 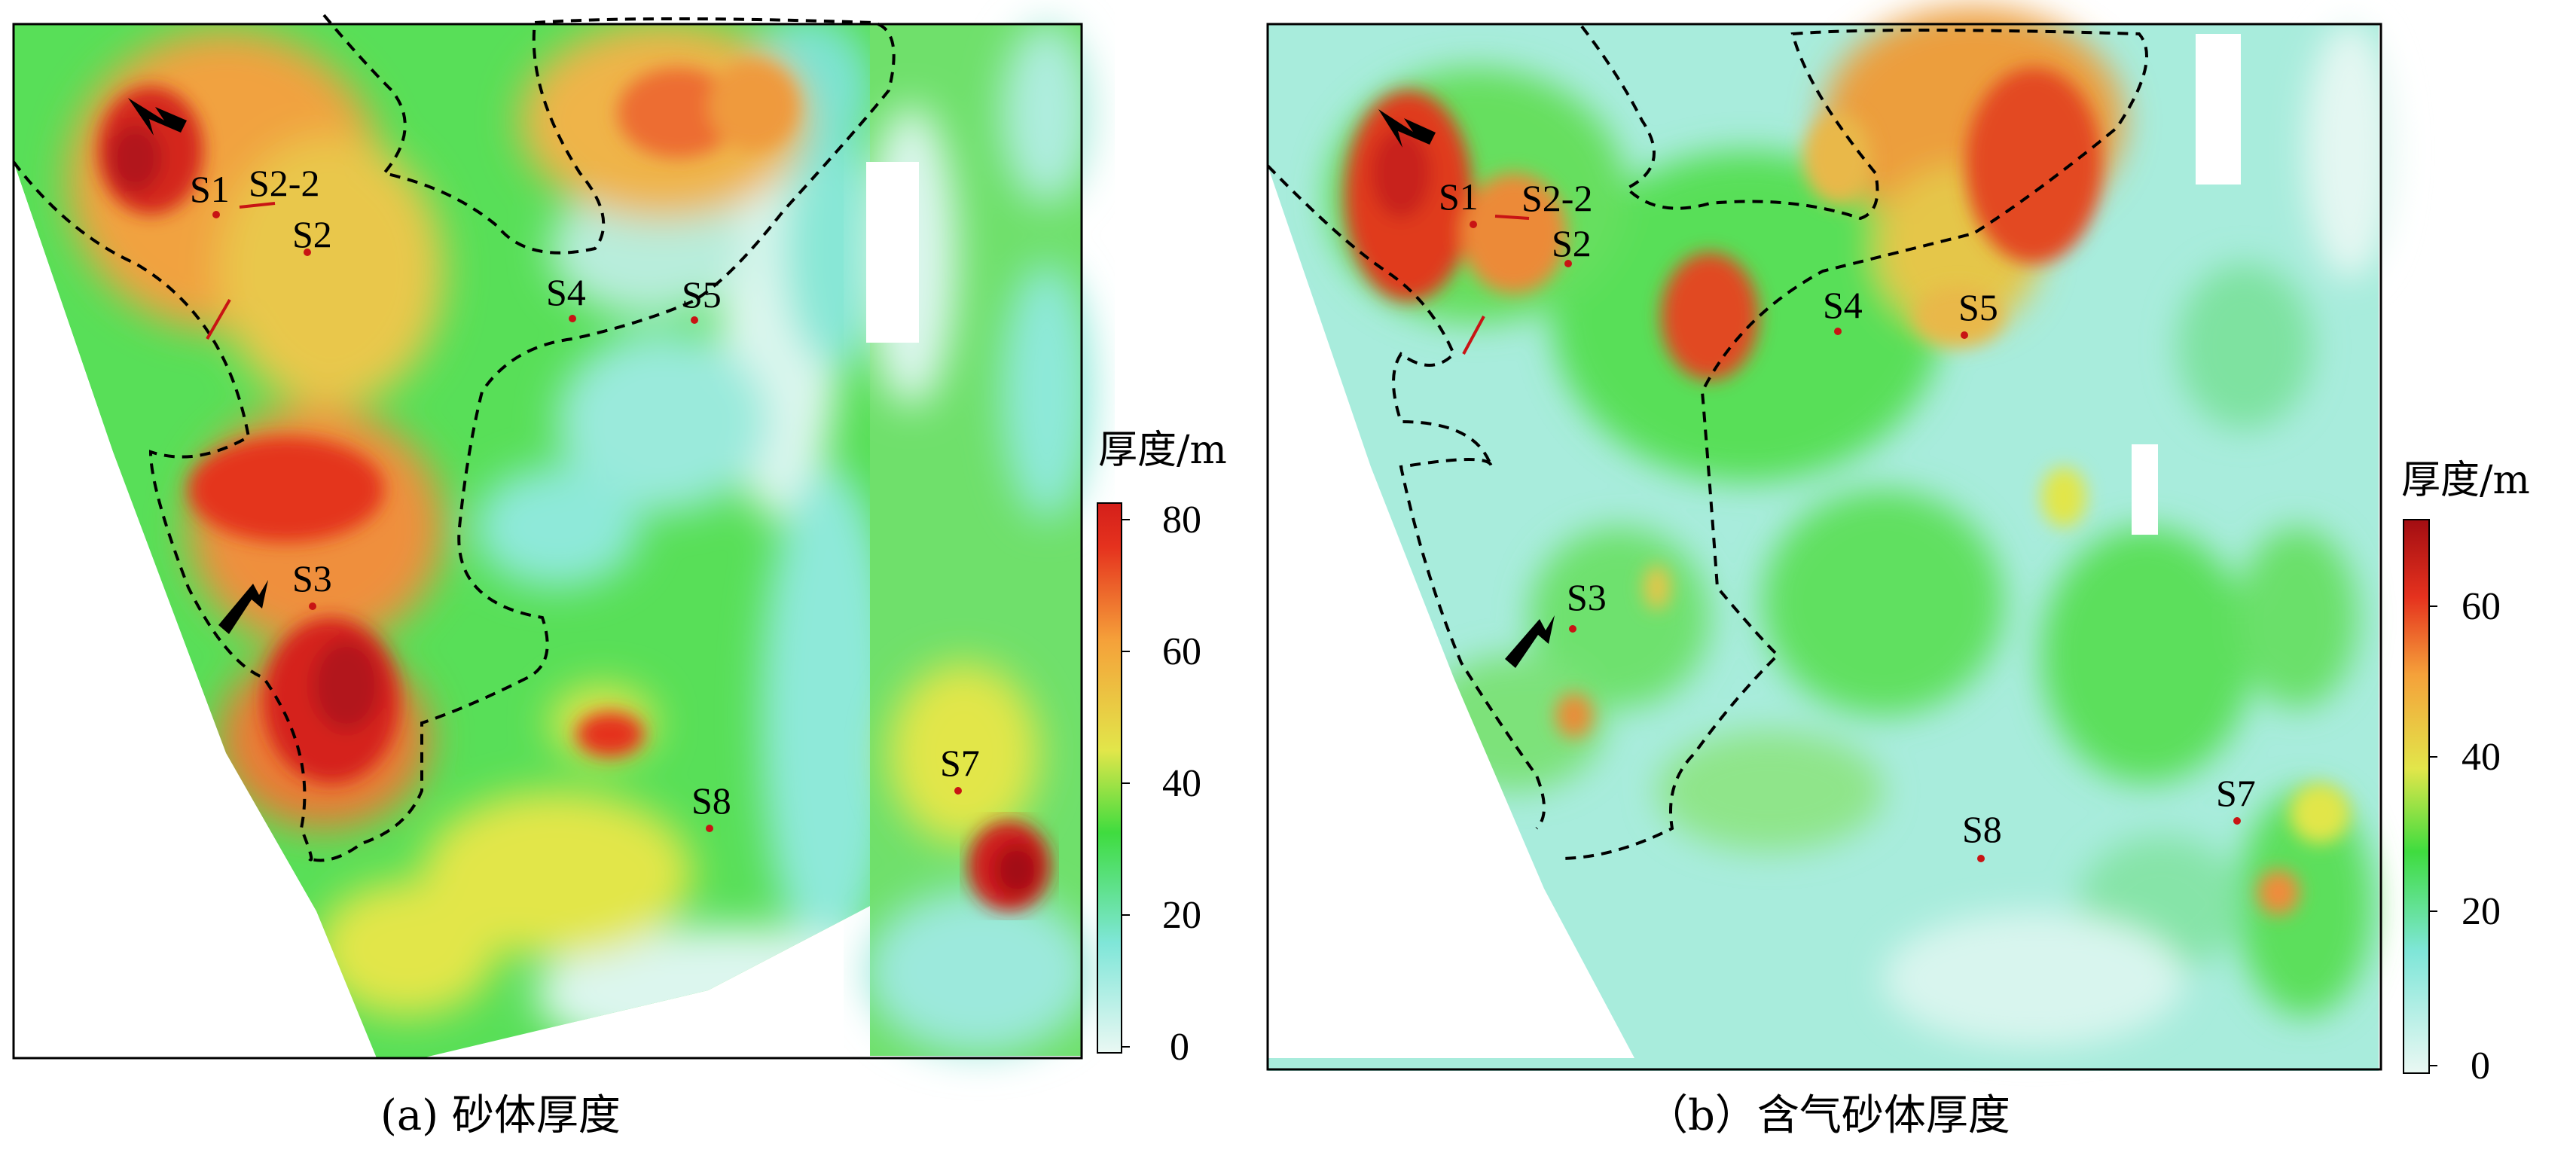 What do you see at coordinates (1828, 1115) in the screenshot?
I see `panel-caption-b: （b）含气砂体厚度` at bounding box center [1828, 1115].